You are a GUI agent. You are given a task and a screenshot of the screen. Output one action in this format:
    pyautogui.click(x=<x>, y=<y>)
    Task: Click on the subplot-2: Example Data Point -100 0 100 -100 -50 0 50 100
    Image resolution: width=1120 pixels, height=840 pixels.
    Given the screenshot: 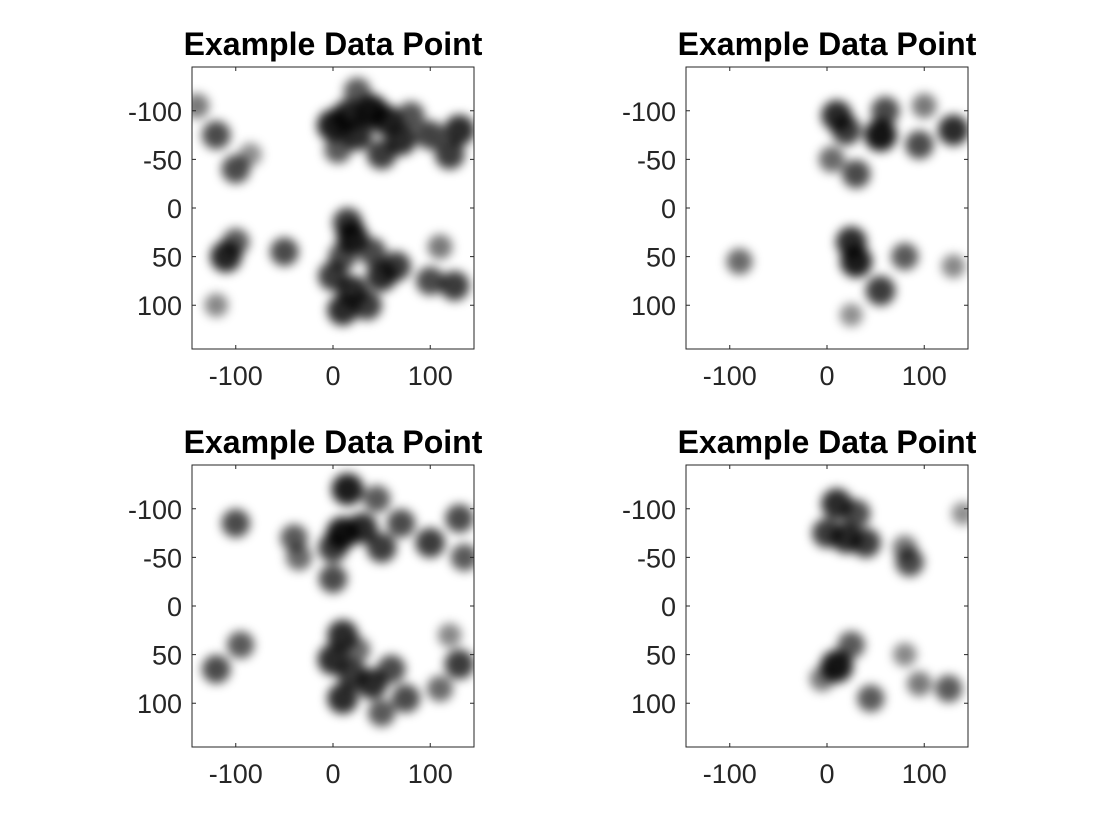 What is the action you would take?
    pyautogui.click(x=799, y=208)
    